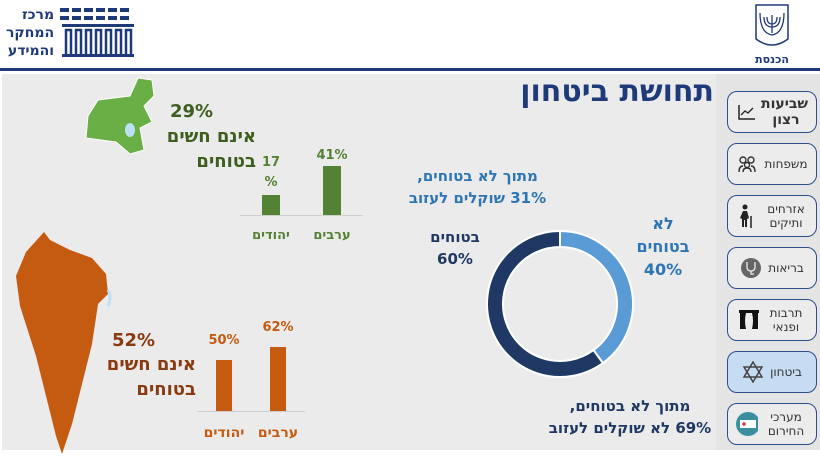  Describe the element at coordinates (772, 59) in the screenshot. I see `knesset-label: הכנסת` at that location.